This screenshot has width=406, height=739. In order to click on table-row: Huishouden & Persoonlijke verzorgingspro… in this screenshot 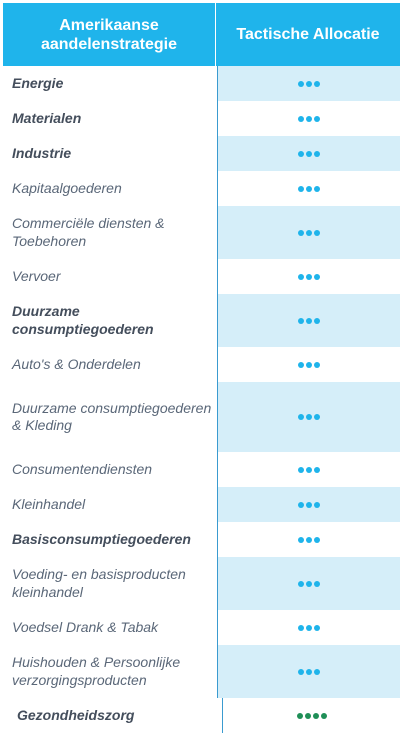, I will do `click(201, 671)`.